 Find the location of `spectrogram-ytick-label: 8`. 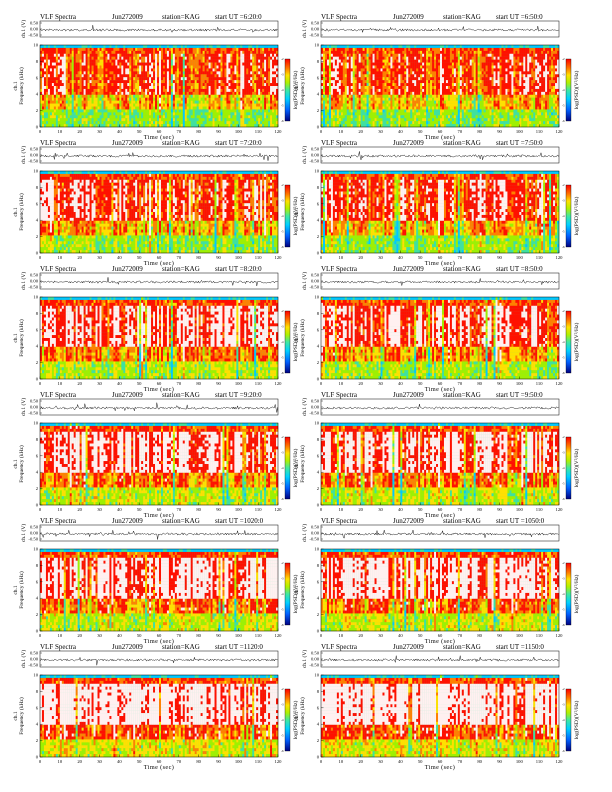

spectrogram-ytick-label: 8 is located at coordinates (37, 61).